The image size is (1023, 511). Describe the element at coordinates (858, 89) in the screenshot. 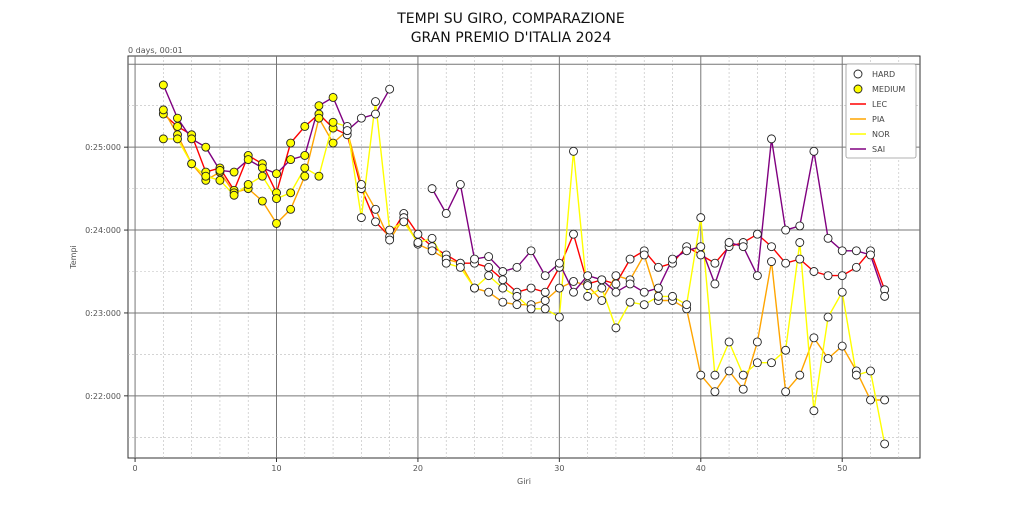

I see `legend-marker-medium` at that location.